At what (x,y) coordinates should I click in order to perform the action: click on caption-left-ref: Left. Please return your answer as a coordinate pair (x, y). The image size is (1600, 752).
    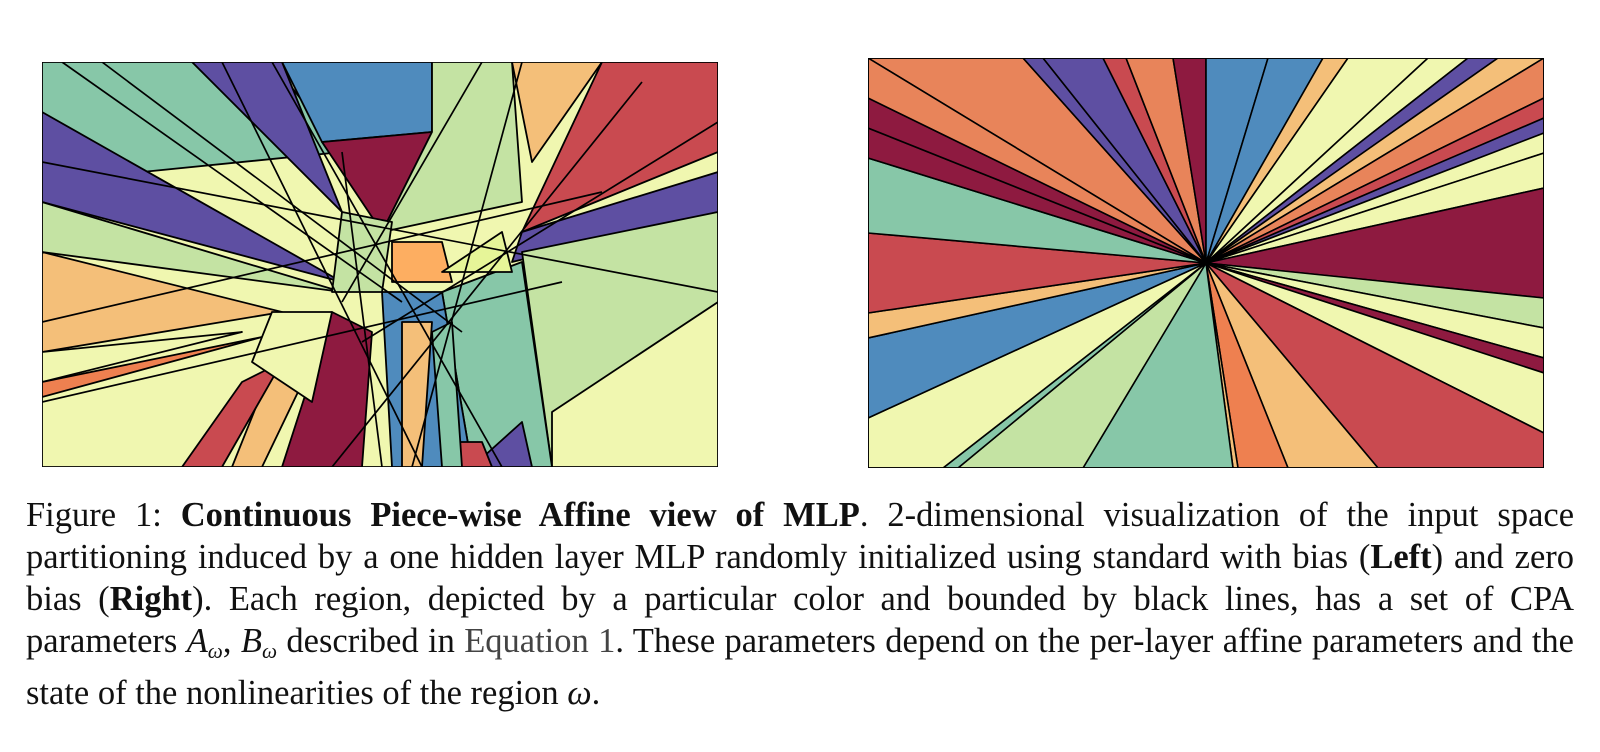
    Looking at the image, I should click on (1401, 557).